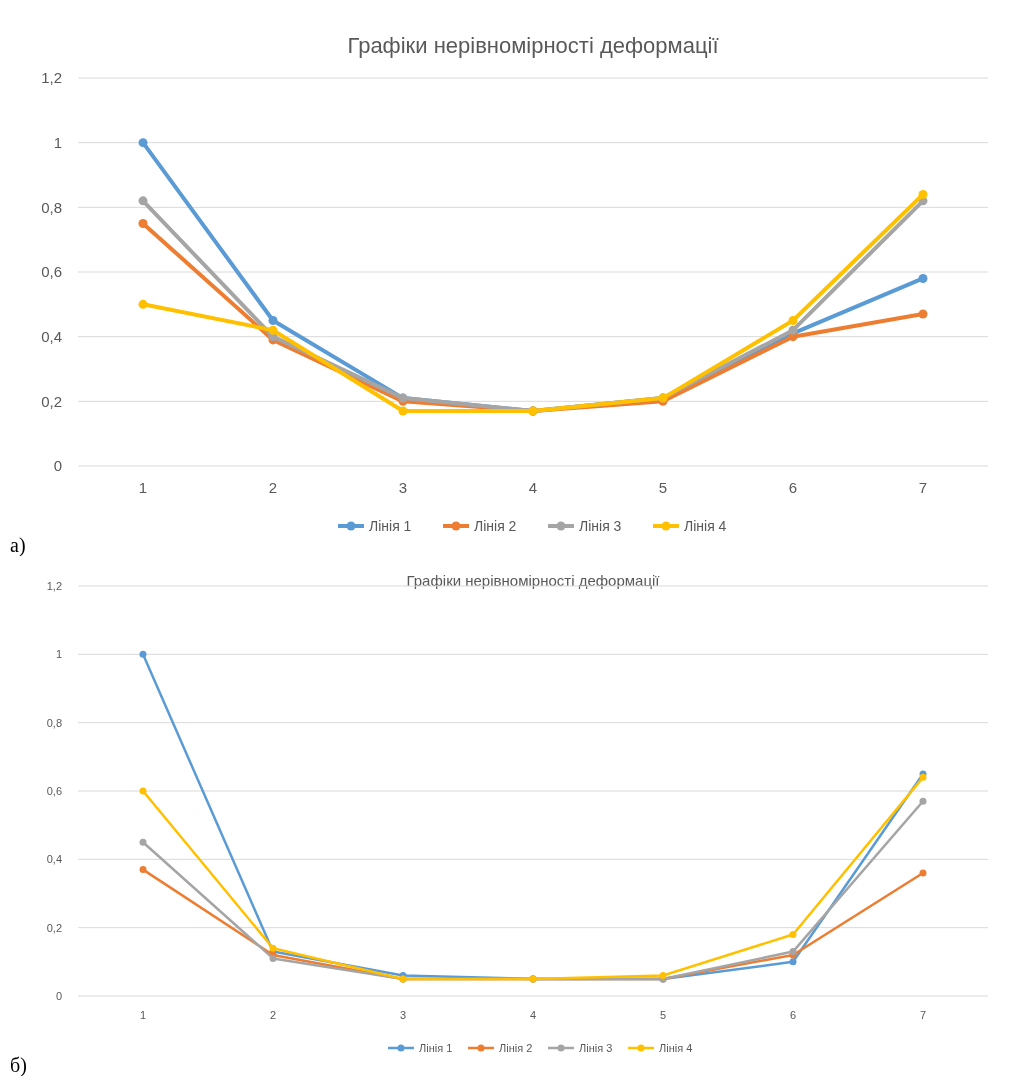 This screenshot has height=1077, width=1017. Describe the element at coordinates (18, 1065) in the screenshot. I see `text: б)` at that location.